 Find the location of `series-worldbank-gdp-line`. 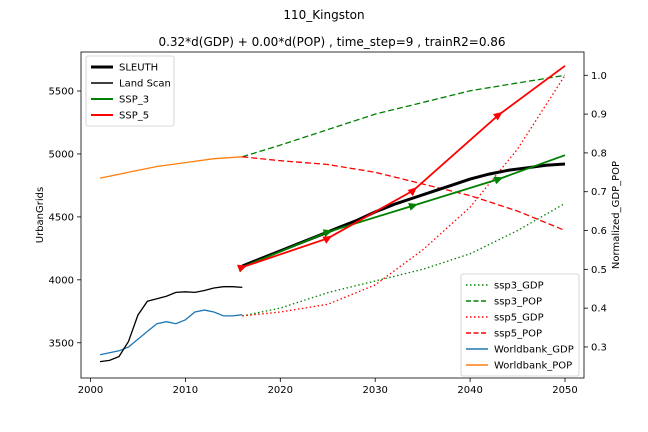

series-worldbank-gdp-line is located at coordinates (171, 332).